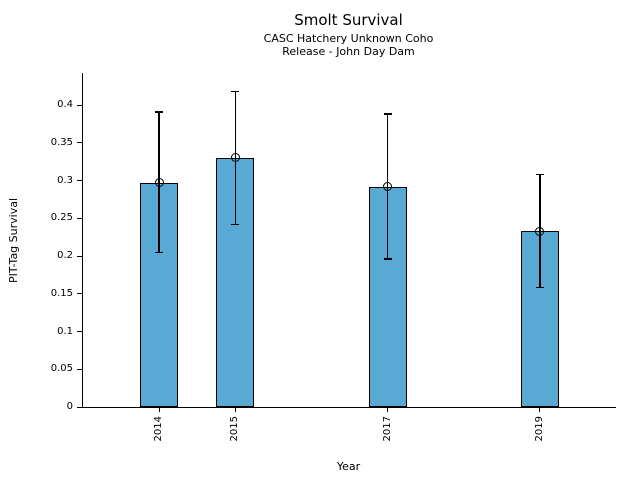 This screenshot has width=640, height=480. I want to click on y-tick-label: 0.05, so click(61, 369).